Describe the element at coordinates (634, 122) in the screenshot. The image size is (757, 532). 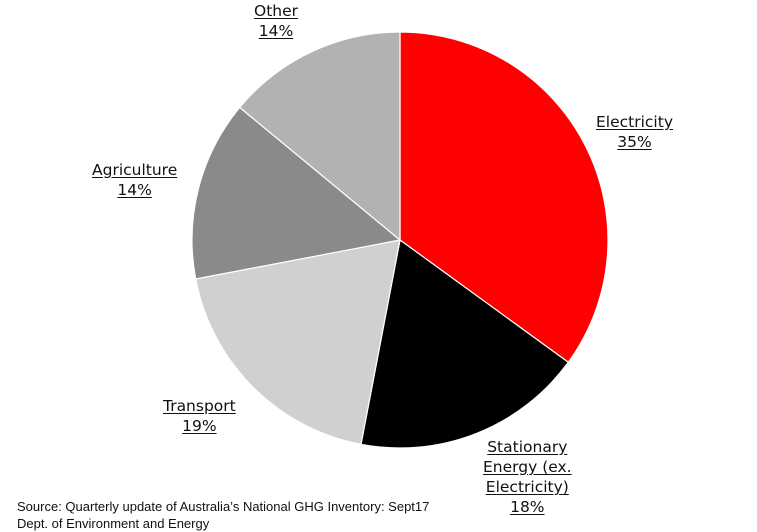
I see `label-electricity-name: Electricity` at that location.